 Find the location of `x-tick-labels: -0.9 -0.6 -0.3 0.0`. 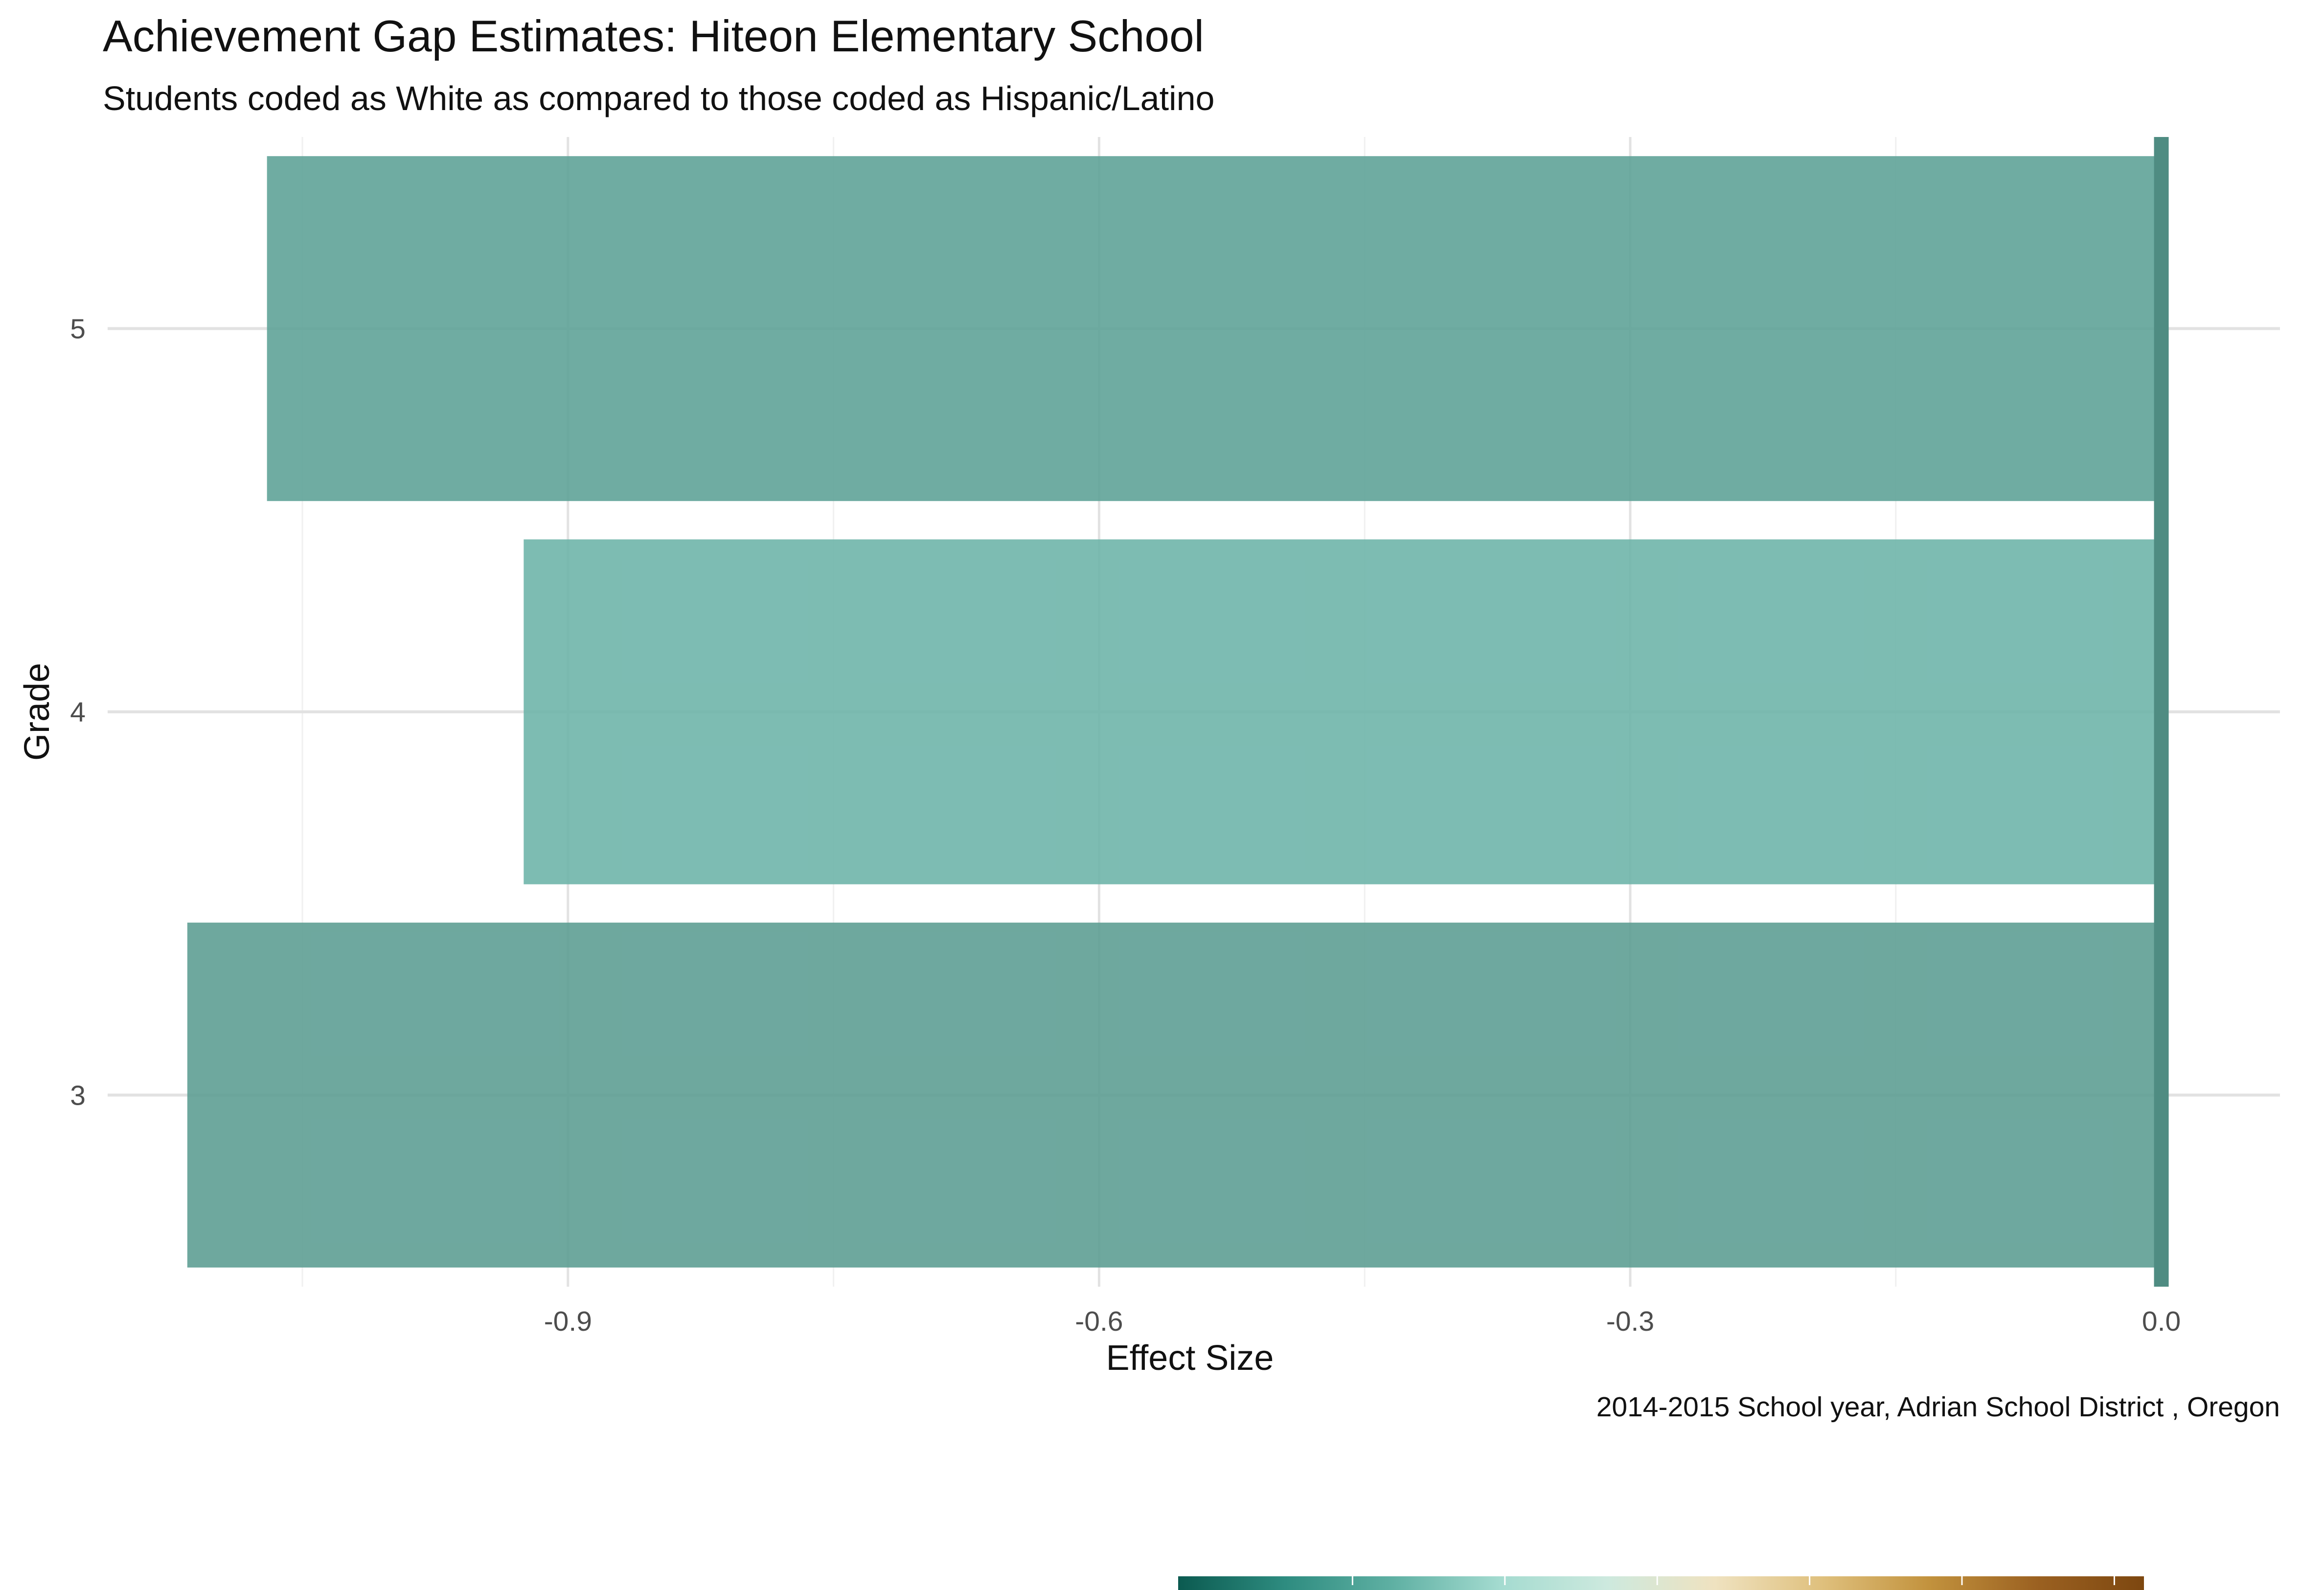

x-tick-labels: -0.9 -0.6 -0.3 0.0 is located at coordinates (1363, 1322).